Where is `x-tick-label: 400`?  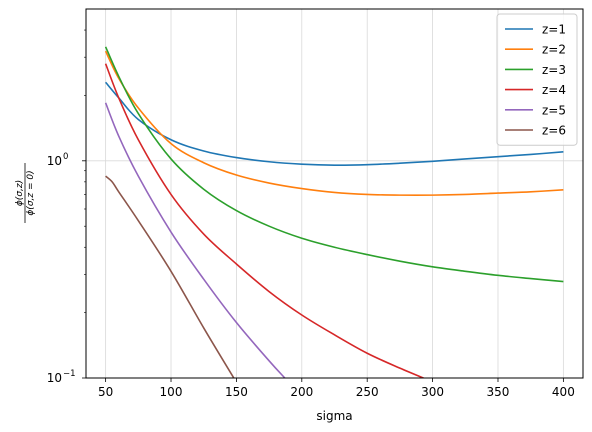
x-tick-label: 400 is located at coordinates (563, 392).